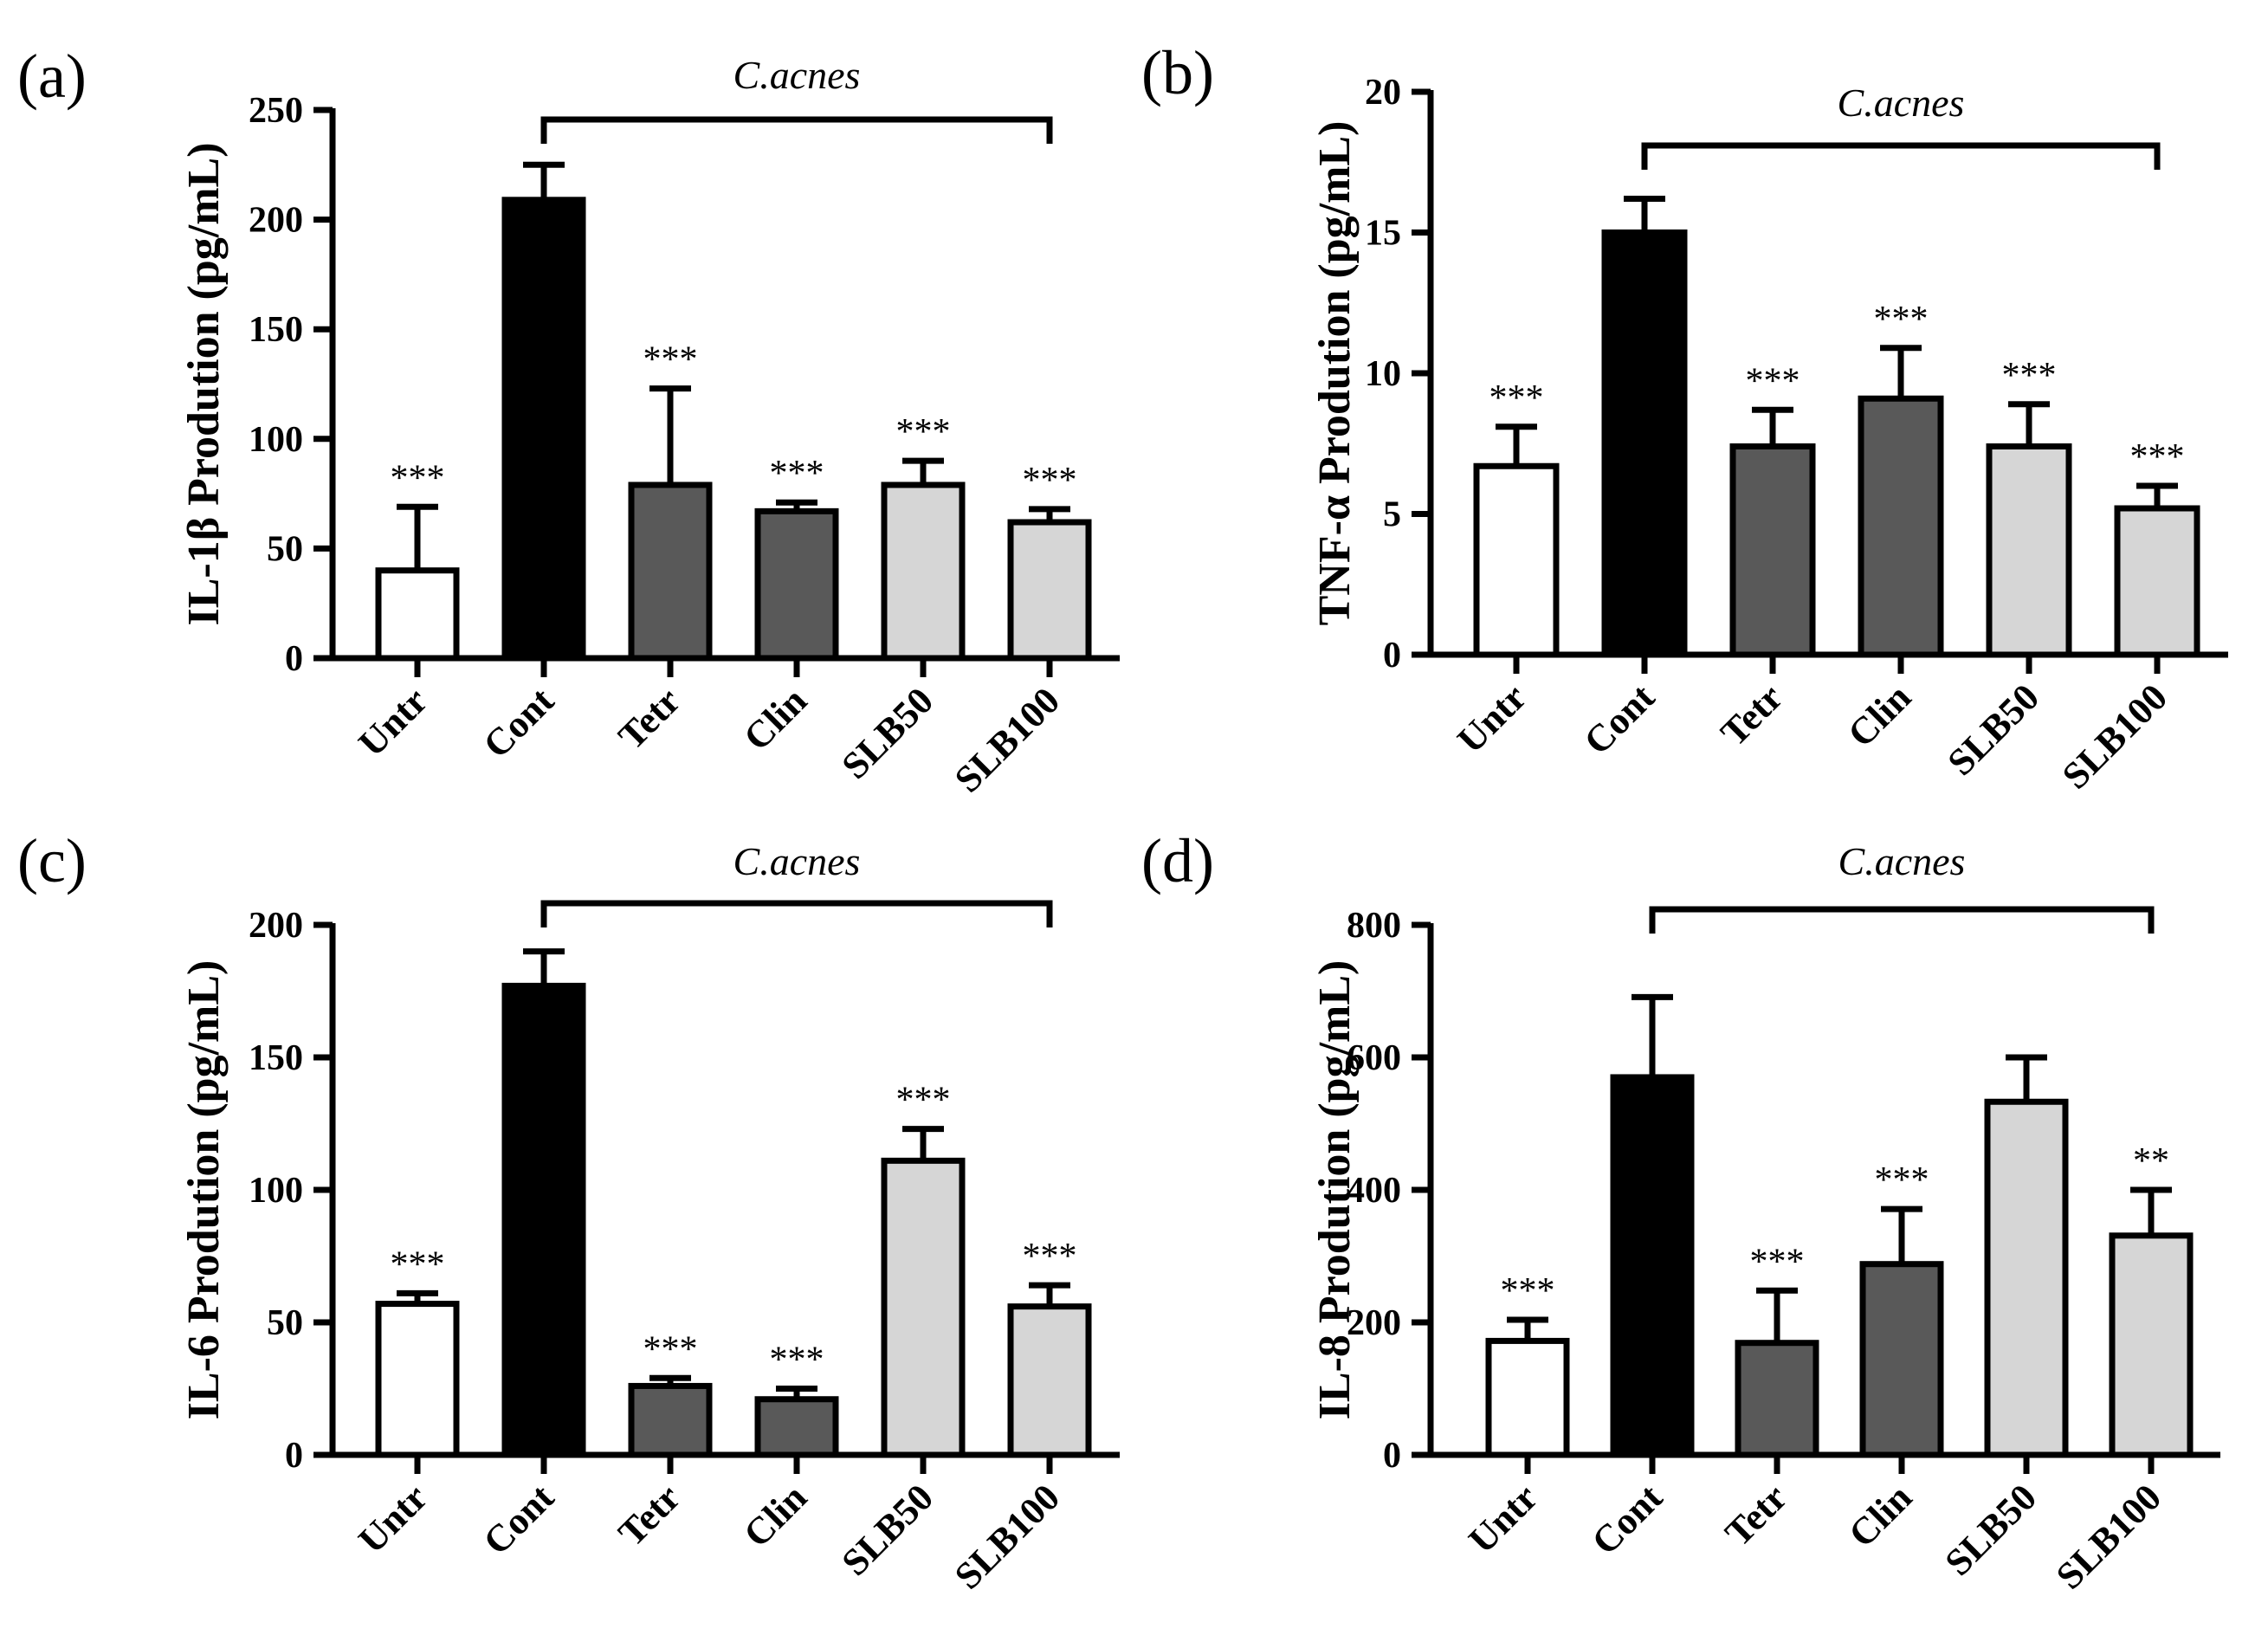 The height and width of the screenshot is (1635, 2268). What do you see at coordinates (1335, 1190) in the screenshot?
I see `y-axis-label: IL-8 Prodution (pg/mL)` at bounding box center [1335, 1190].